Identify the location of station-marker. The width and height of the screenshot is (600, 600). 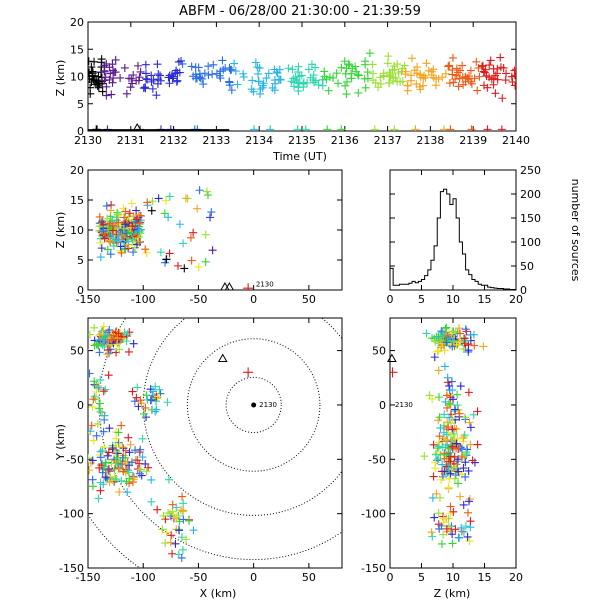
(137, 127).